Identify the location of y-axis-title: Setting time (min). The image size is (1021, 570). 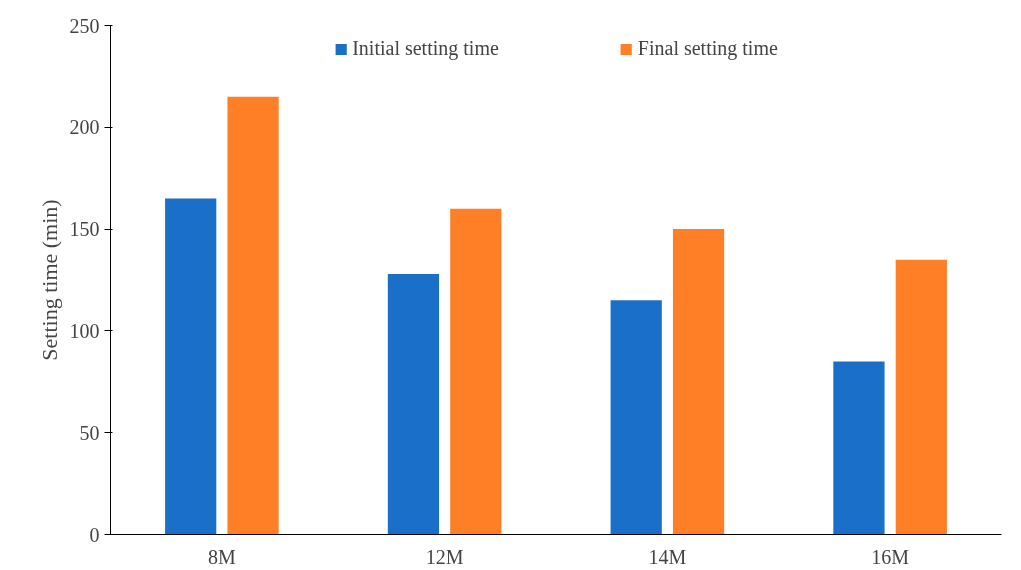
(49, 280).